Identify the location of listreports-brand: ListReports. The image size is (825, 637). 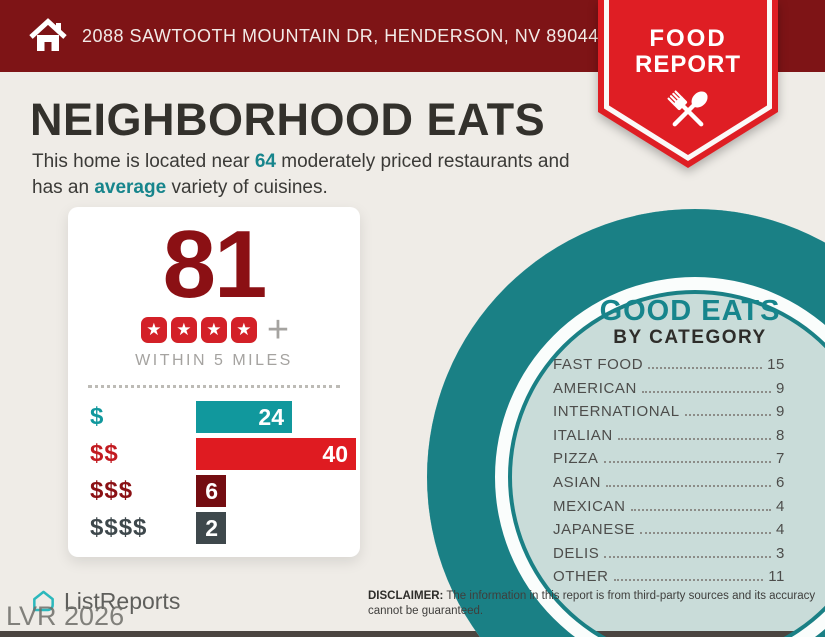
(105, 601).